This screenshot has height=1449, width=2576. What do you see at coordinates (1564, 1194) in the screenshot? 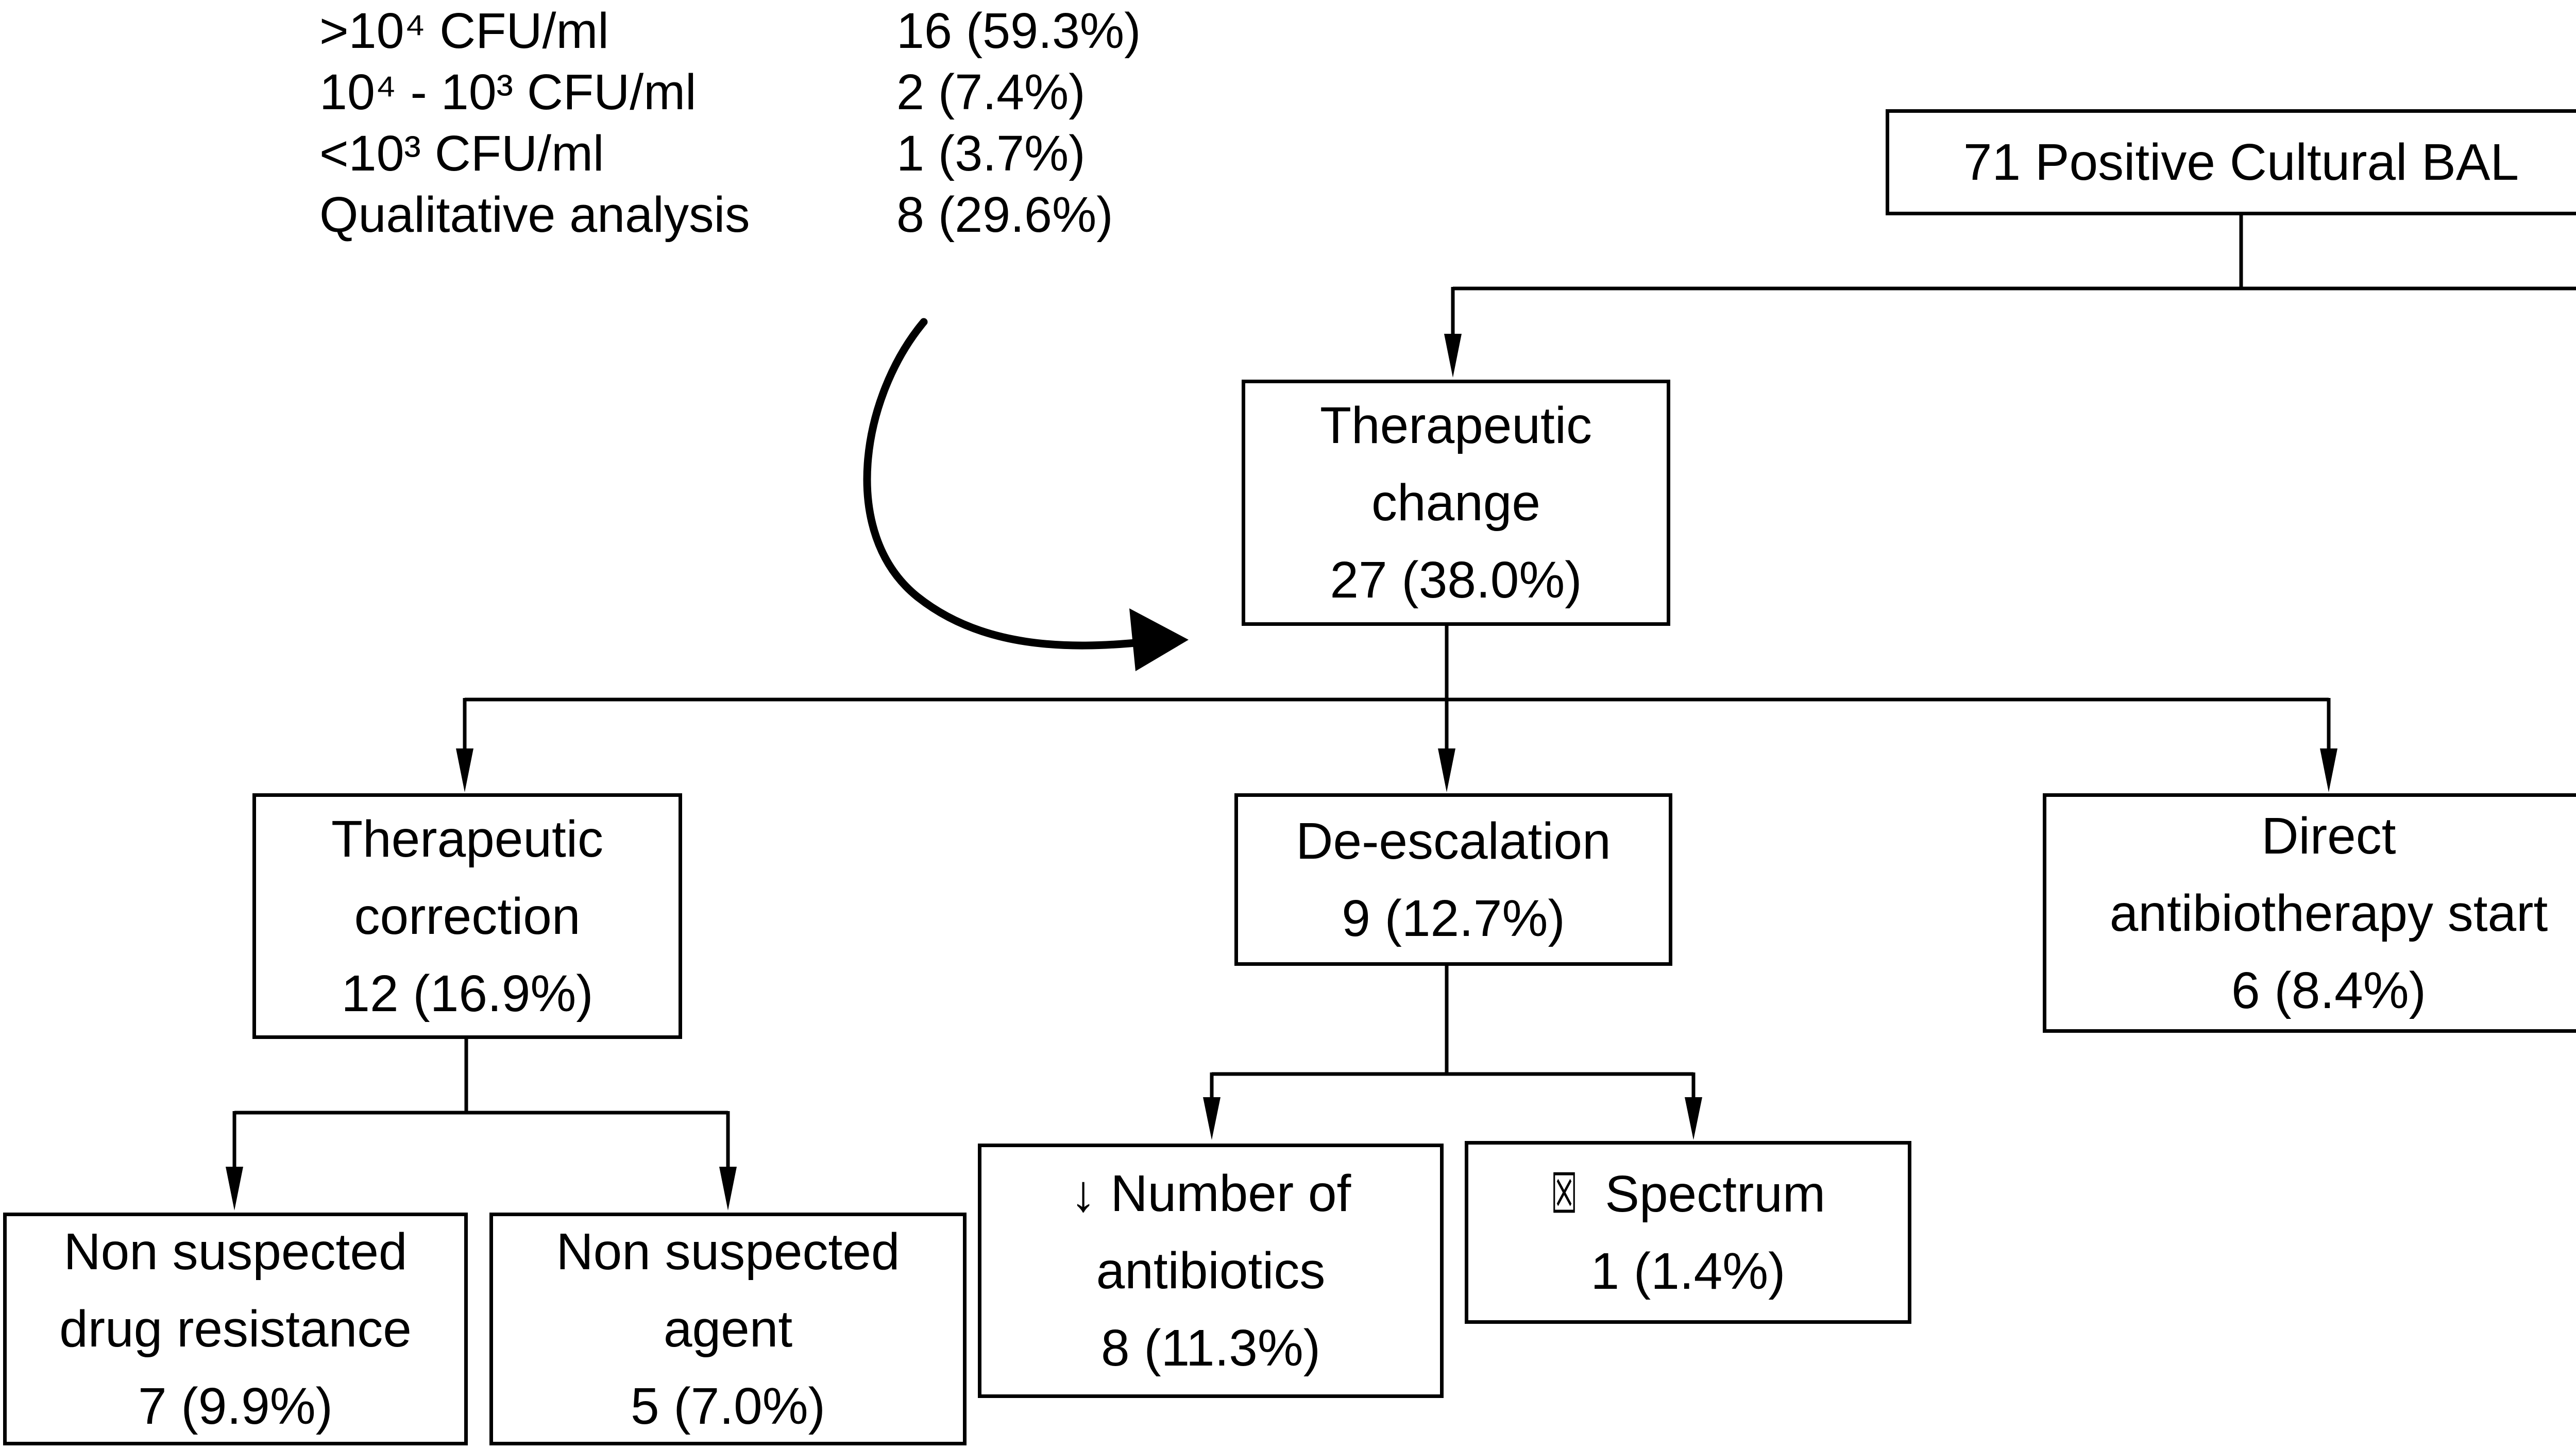
I see `missing-glyph-box-icon: ☒` at bounding box center [1564, 1194].